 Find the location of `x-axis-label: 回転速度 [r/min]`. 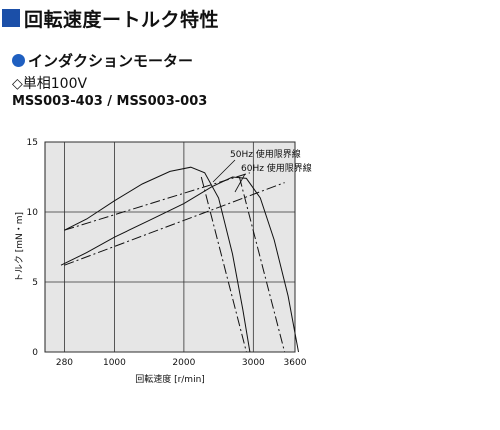

x-axis-label: 回転速度 [r/min] is located at coordinates (170, 379).